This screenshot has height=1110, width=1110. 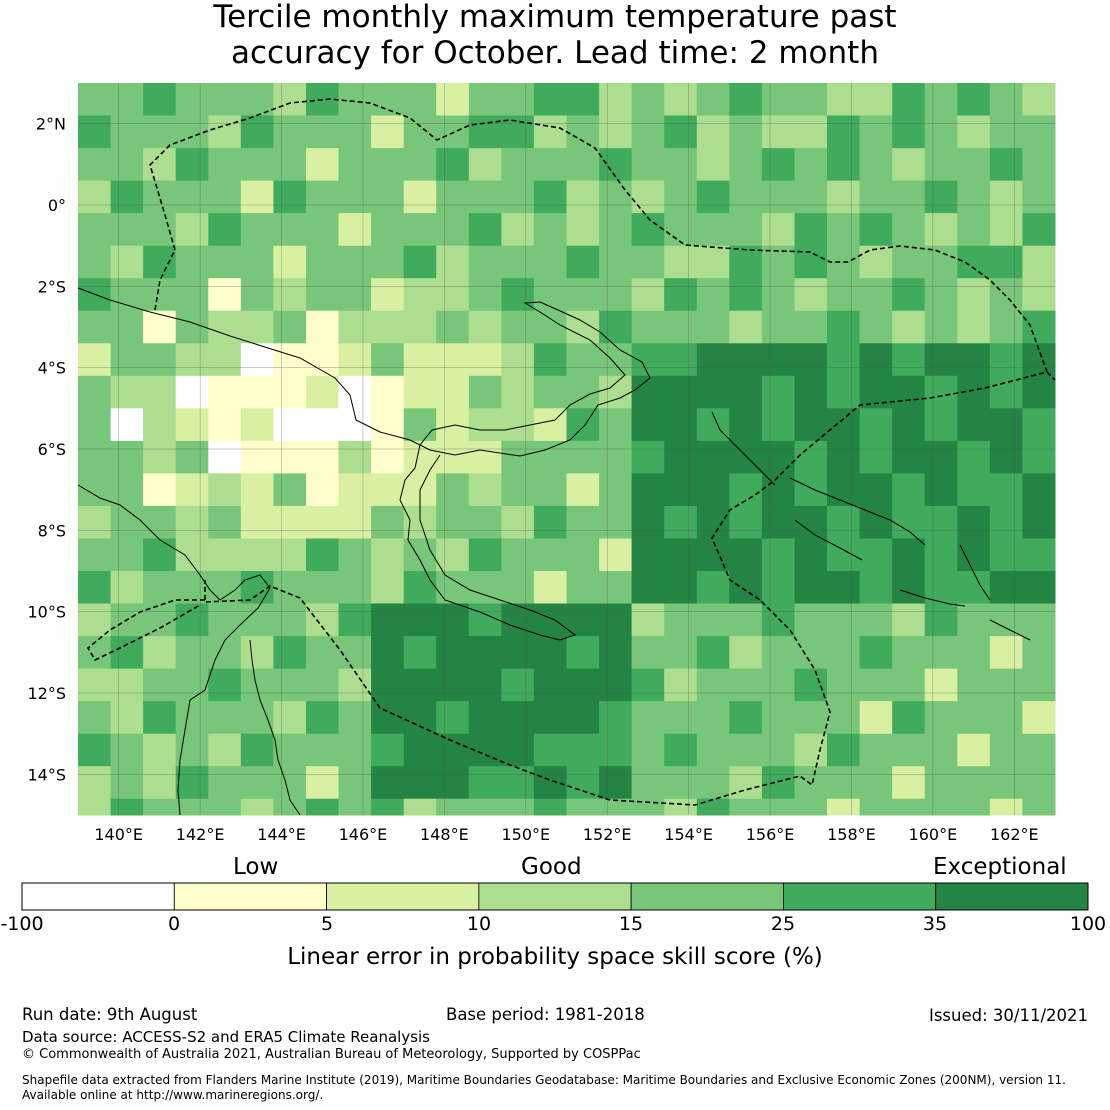 I want to click on solomons-eez-boundary, so click(x=1051, y=376).